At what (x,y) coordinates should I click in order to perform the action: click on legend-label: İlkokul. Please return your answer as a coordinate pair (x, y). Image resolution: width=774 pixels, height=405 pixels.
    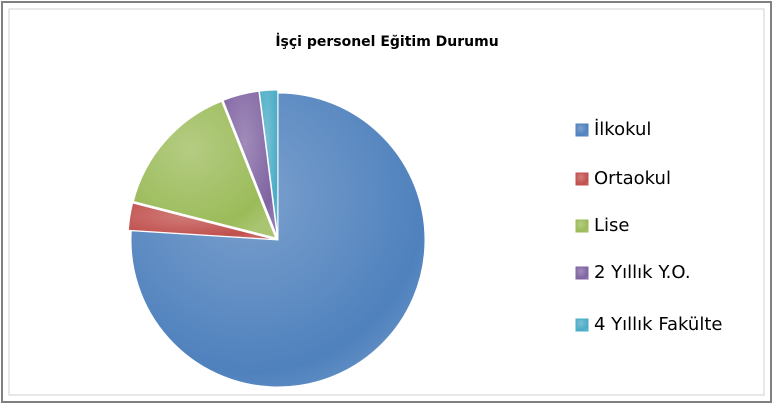
    Looking at the image, I should click on (622, 129).